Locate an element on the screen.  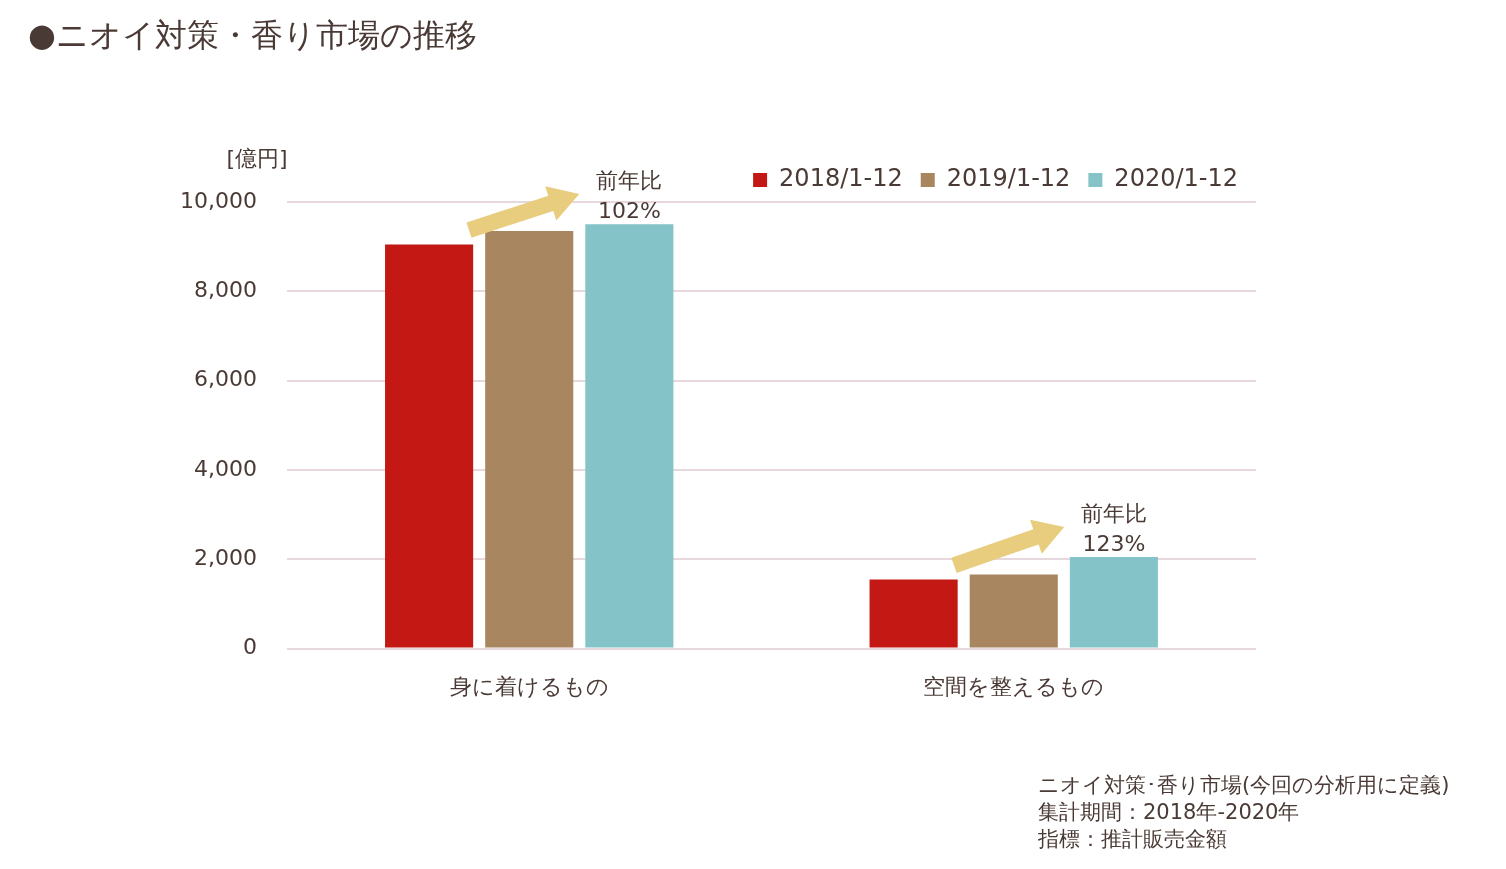
annotation: 前年比 102% is located at coordinates (629, 196).